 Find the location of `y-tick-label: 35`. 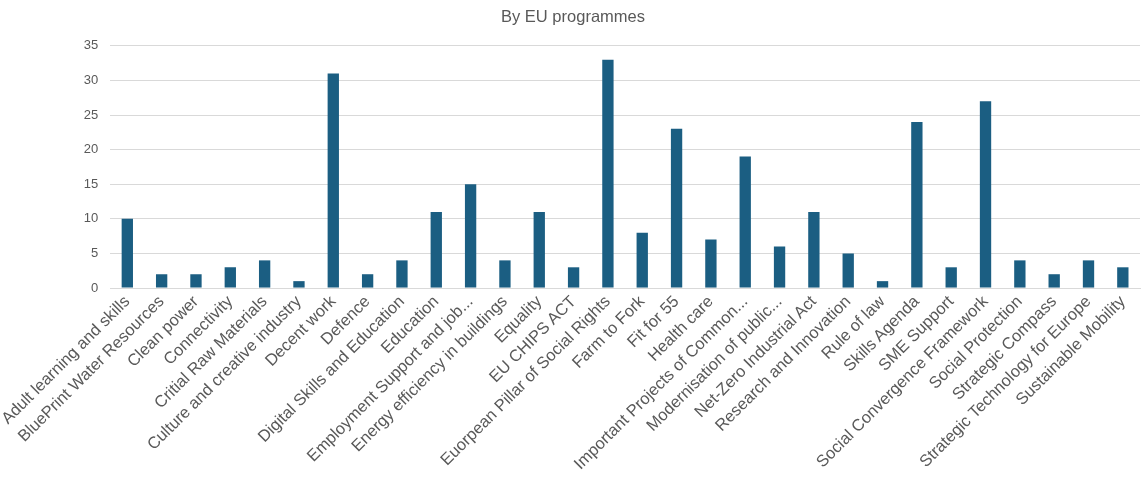

y-tick-label: 35 is located at coordinates (91, 45).